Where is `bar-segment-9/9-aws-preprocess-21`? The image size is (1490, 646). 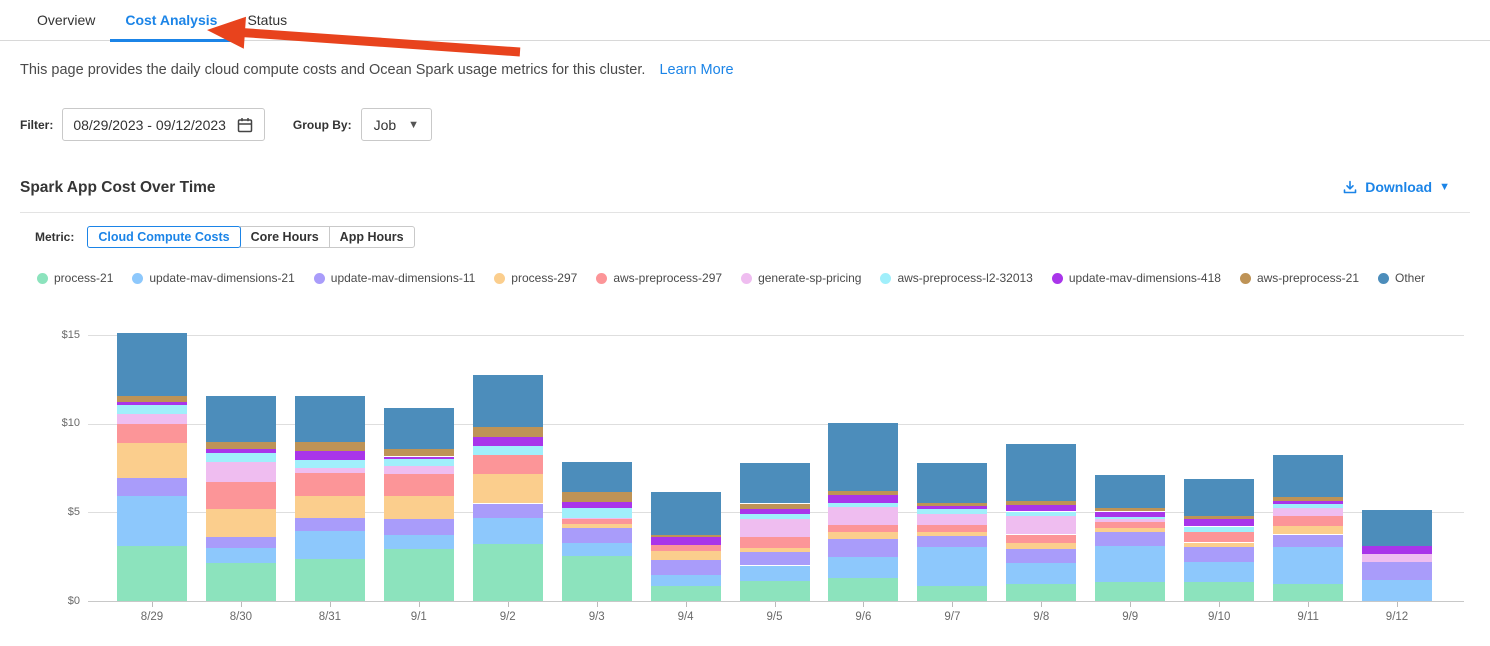
bar-segment-9/9-aws-preprocess-21 is located at coordinates (1130, 509).